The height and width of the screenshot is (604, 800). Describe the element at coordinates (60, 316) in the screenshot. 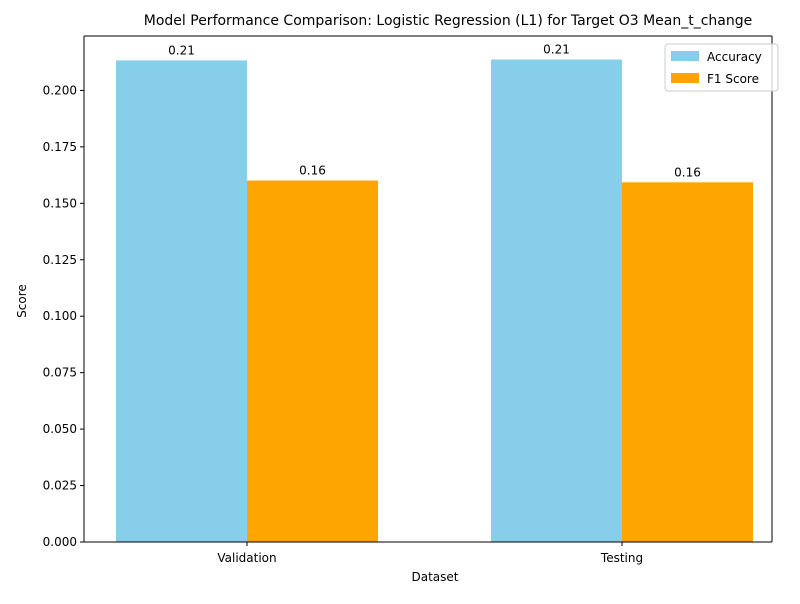

I see `y-tick-label: 0.100` at that location.